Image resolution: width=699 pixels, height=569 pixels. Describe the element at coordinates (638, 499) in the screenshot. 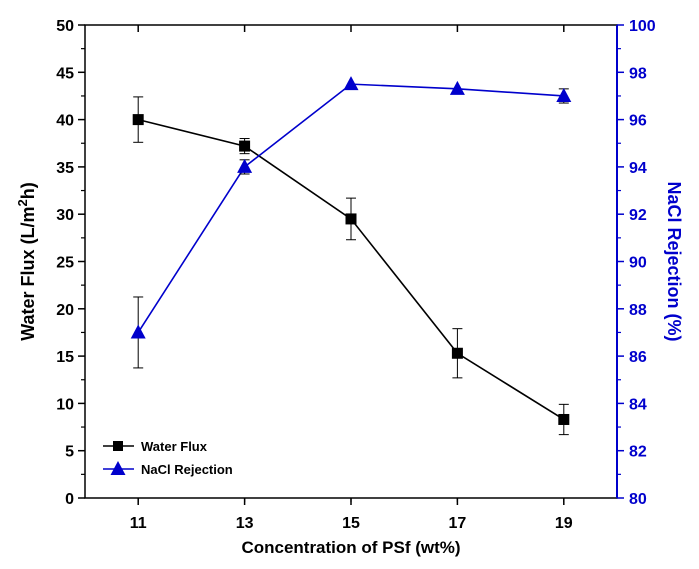

I see `y-right-tick-label: 80` at that location.